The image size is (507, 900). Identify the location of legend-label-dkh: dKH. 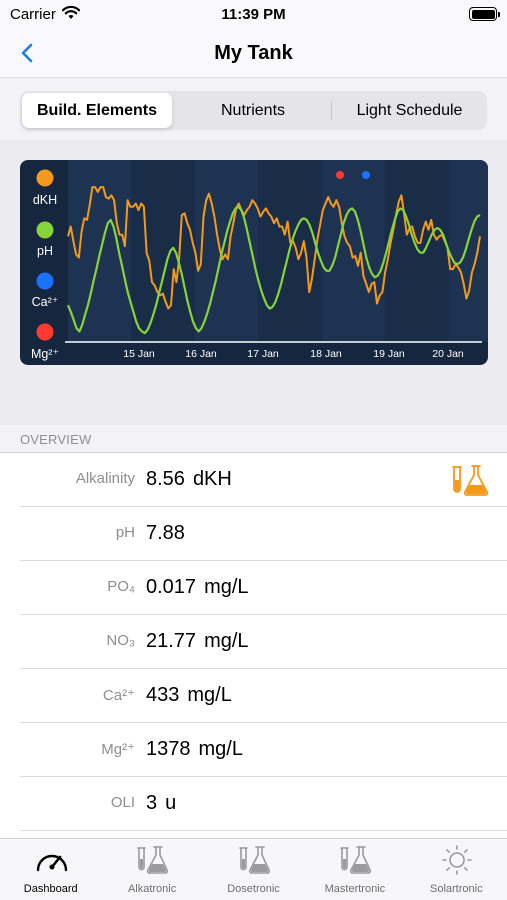
(45, 200).